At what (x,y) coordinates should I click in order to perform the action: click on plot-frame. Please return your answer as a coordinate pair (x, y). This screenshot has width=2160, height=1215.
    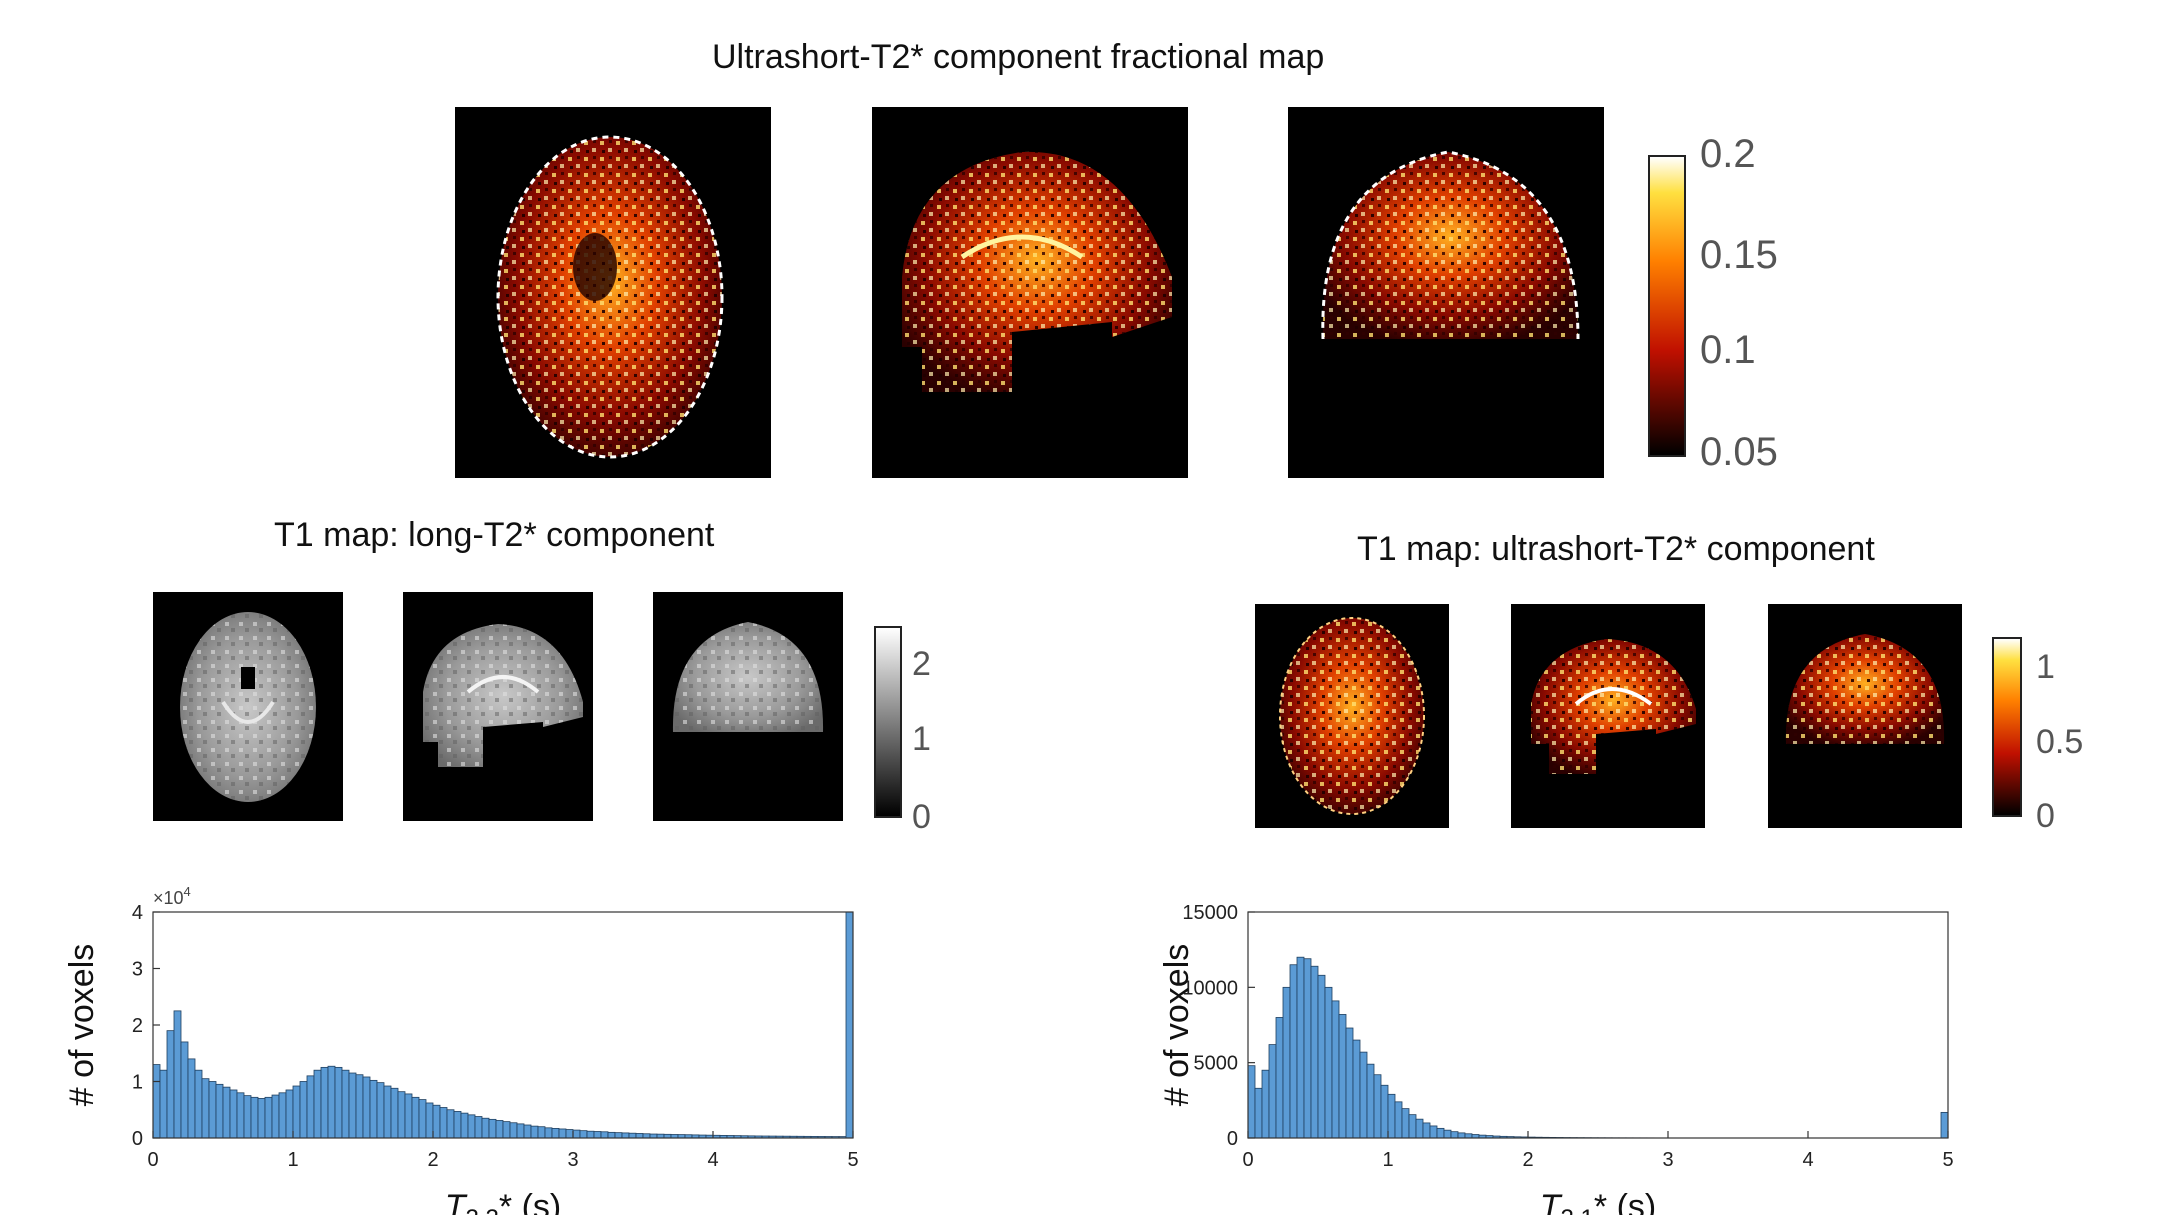
    Looking at the image, I should click on (1598, 1025).